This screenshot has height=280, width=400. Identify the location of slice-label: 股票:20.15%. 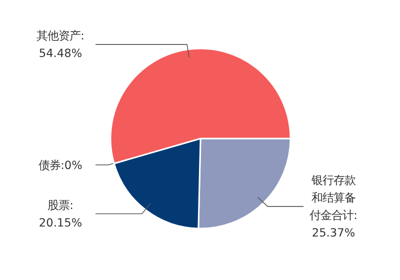
(60, 214).